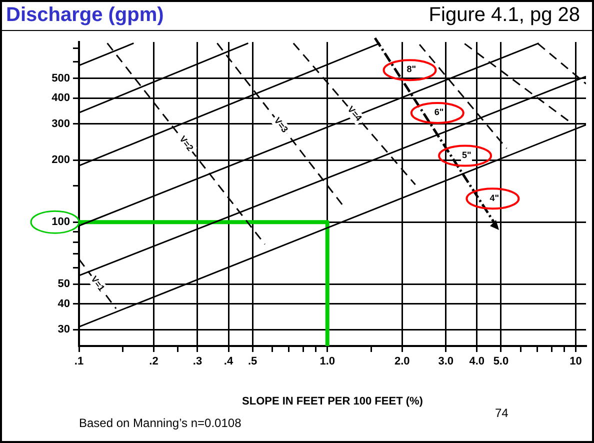 The image size is (594, 443). What do you see at coordinates (494, 198) in the screenshot?
I see `annotation: 4"` at bounding box center [494, 198].